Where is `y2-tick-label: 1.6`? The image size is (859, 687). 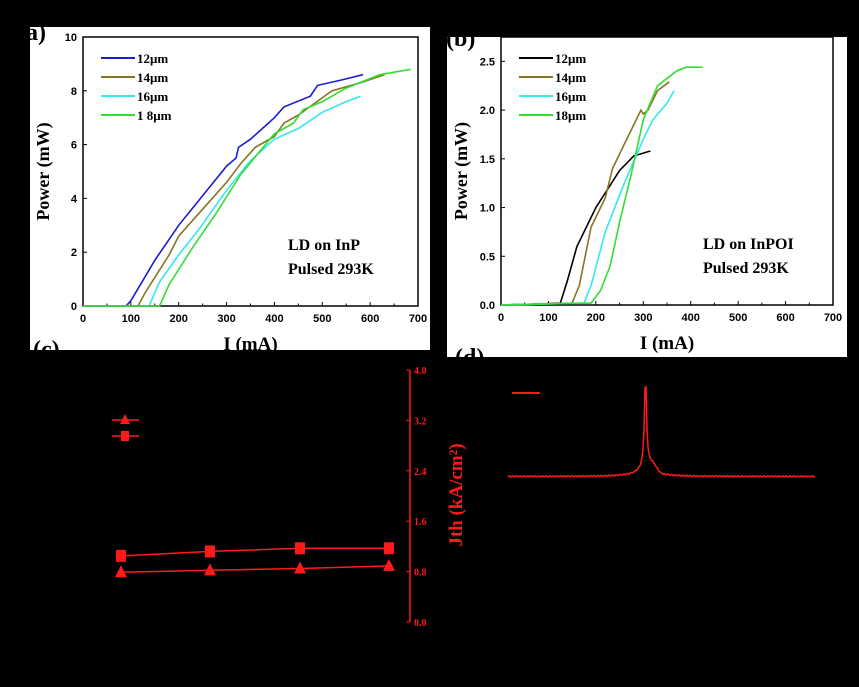
y2-tick-label: 1.6 is located at coordinates (420, 522).